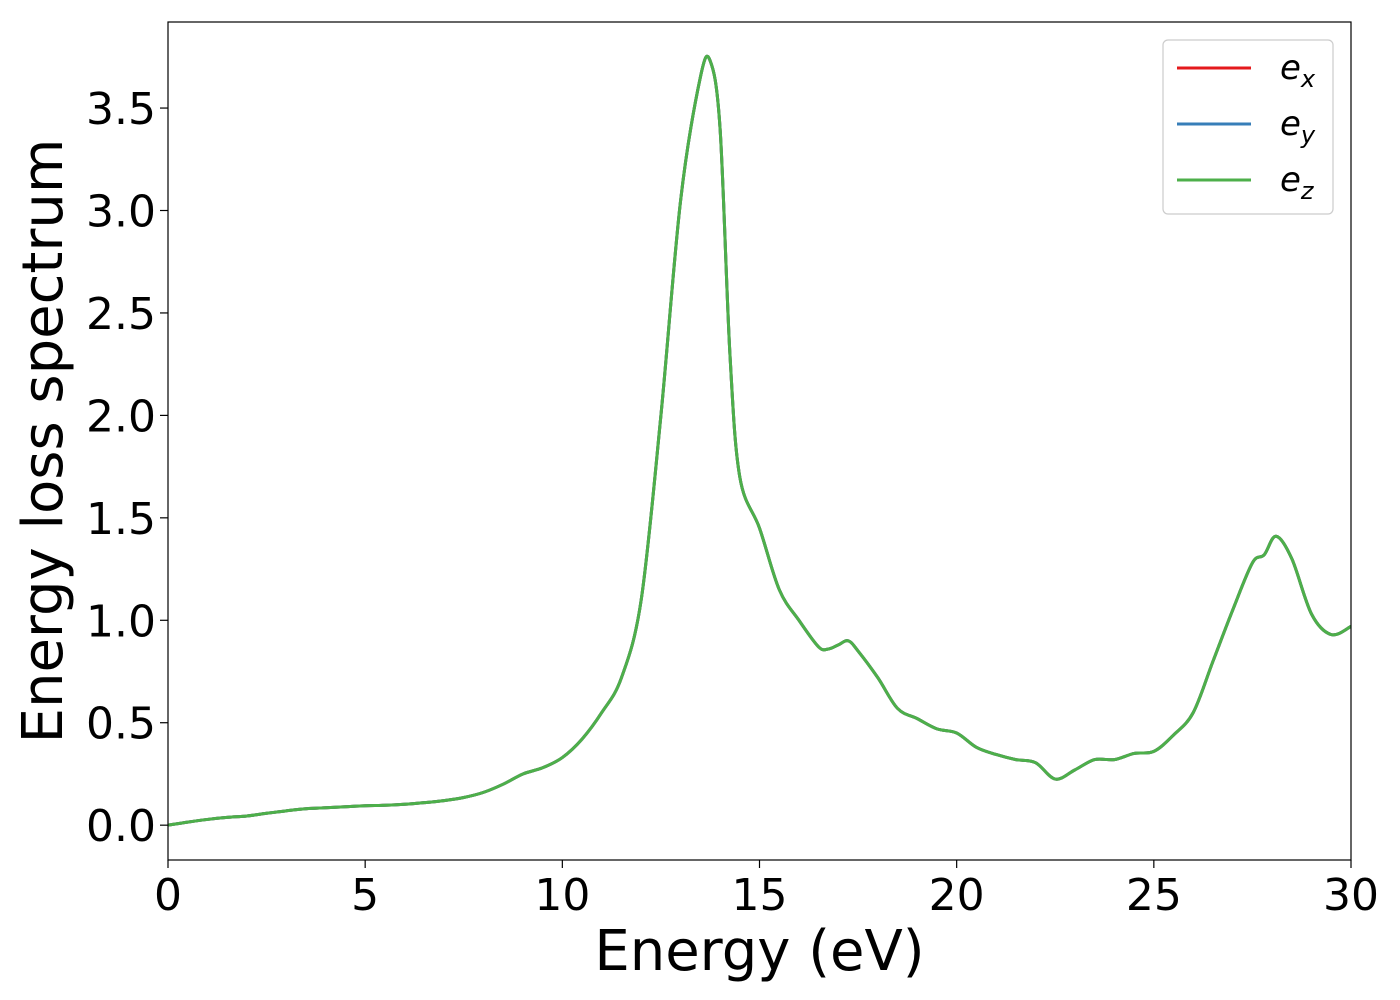 This screenshot has height=1000, width=1400. I want to click on x-tick-label: 15, so click(760, 895).